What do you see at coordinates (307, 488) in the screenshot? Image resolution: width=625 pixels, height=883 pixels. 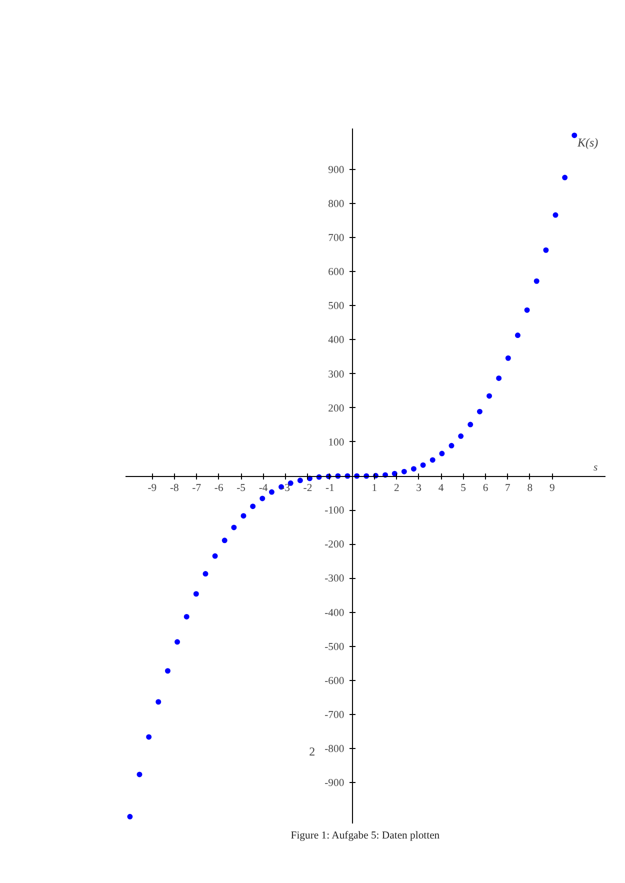 I see `x-tick-label: -2` at bounding box center [307, 488].